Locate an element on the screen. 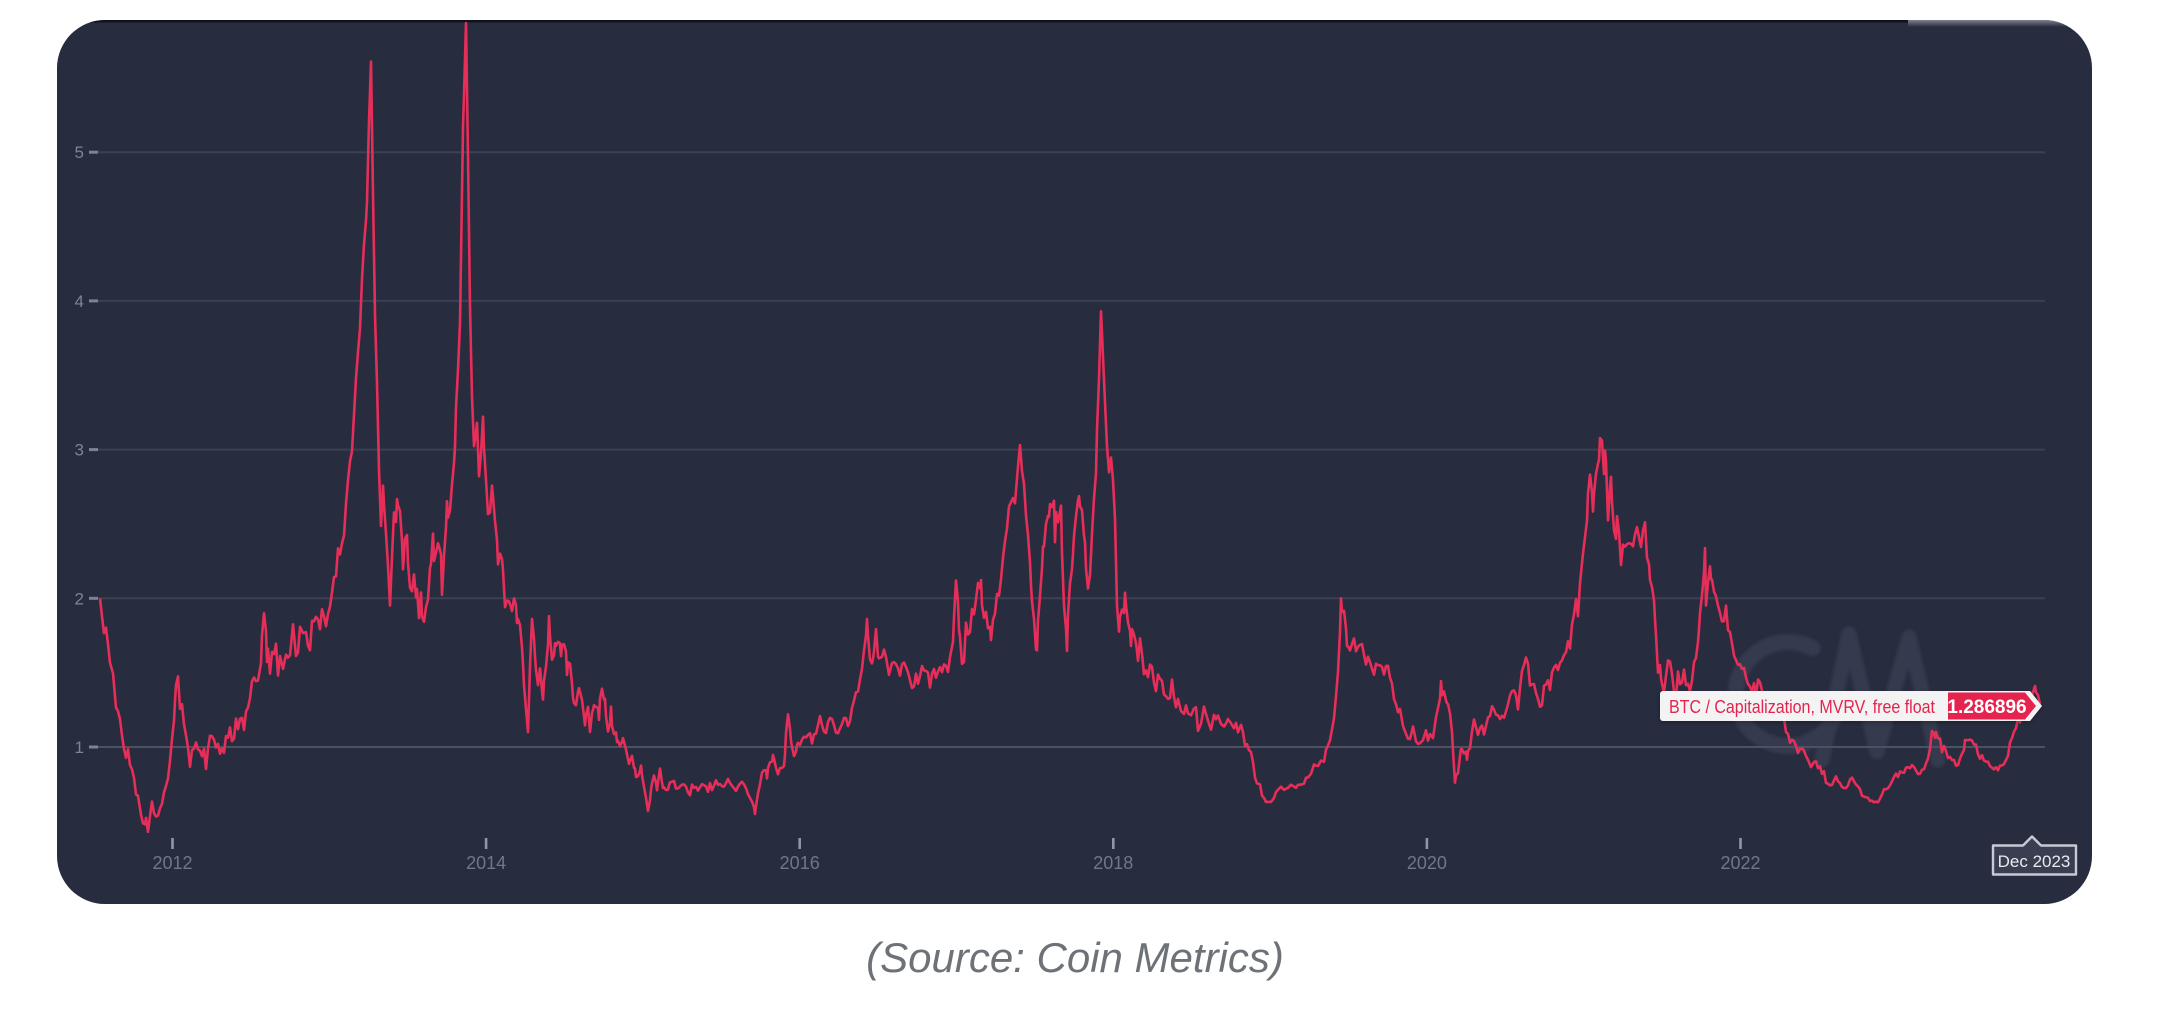  svg-text: 2018 is located at coordinates (1113, 863).